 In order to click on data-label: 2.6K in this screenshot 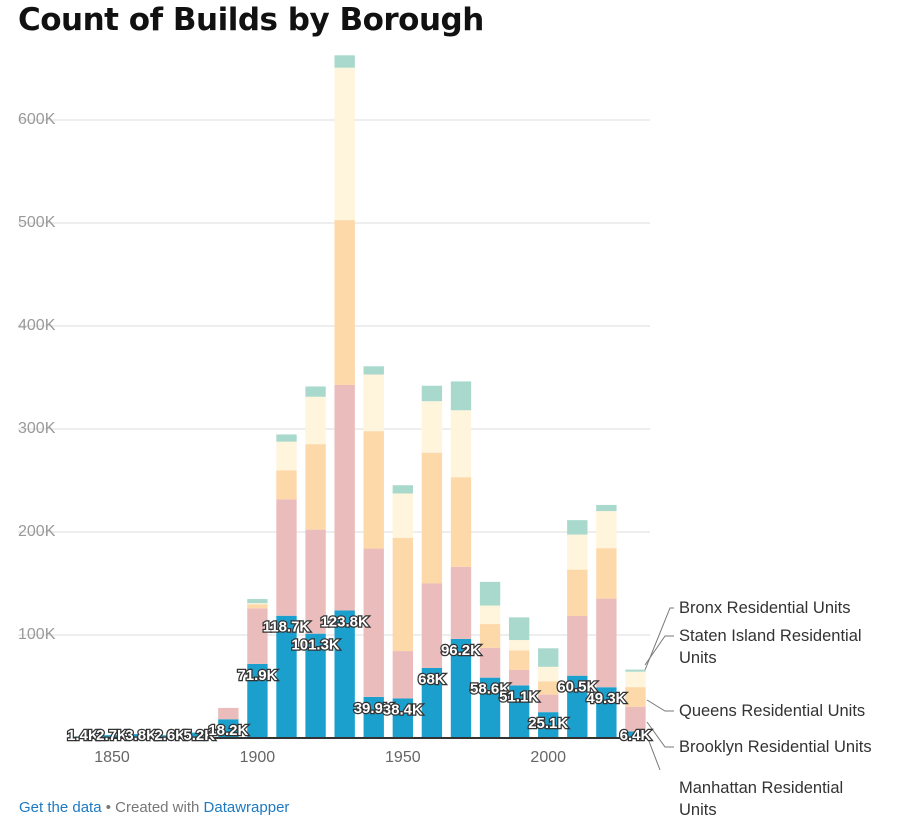, I will do `click(170, 735)`.